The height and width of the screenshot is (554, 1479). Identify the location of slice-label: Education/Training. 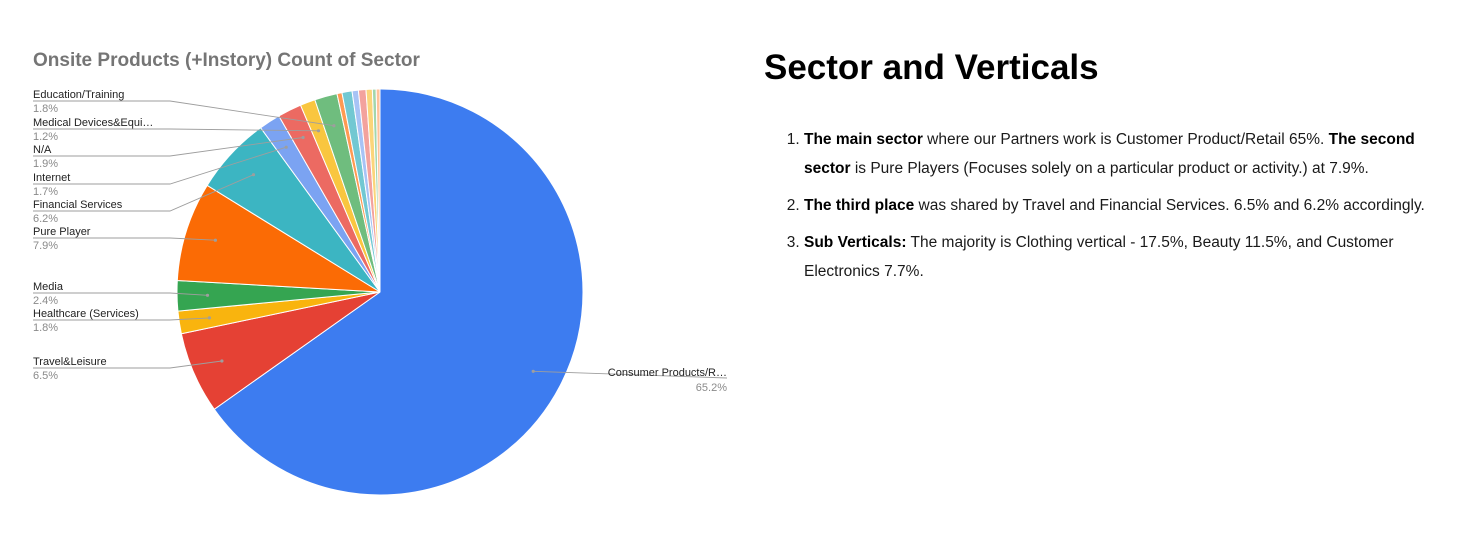
(78, 95).